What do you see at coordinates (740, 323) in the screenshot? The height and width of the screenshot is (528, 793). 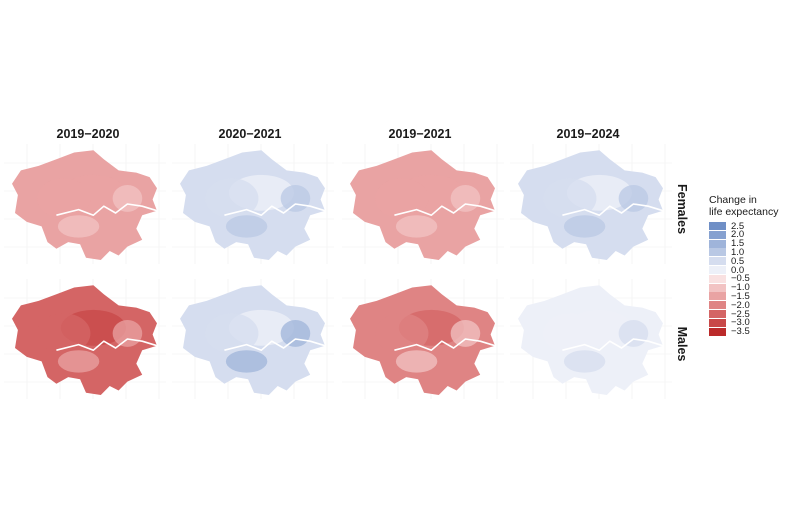 I see `legend-label: −3.0` at bounding box center [740, 323].